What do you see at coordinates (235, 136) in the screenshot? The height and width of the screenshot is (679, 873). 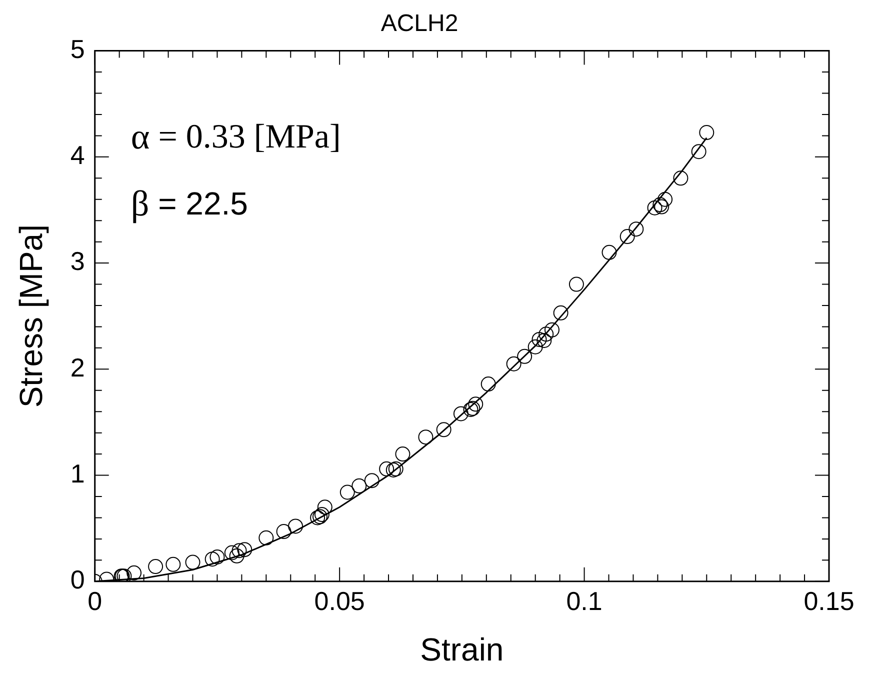 I see `annotation: α = 0.33 [MPa]` at bounding box center [235, 136].